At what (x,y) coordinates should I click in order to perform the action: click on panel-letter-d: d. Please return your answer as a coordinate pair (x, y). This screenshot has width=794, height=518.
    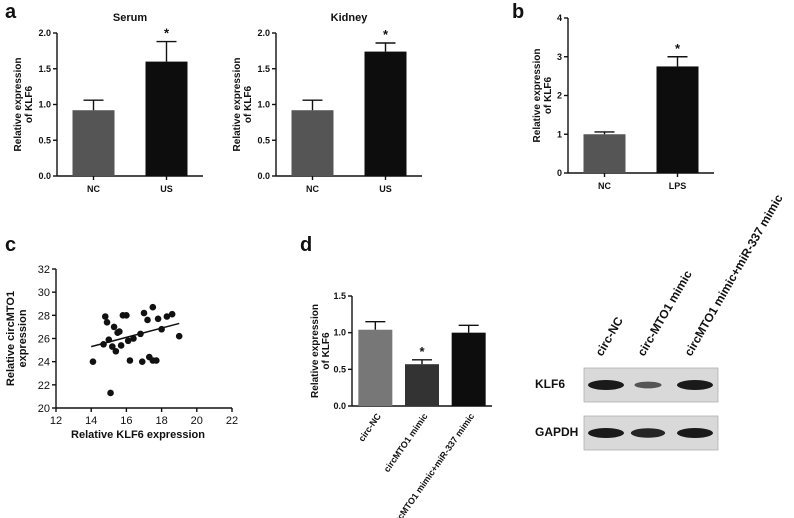
    Looking at the image, I should click on (306, 245).